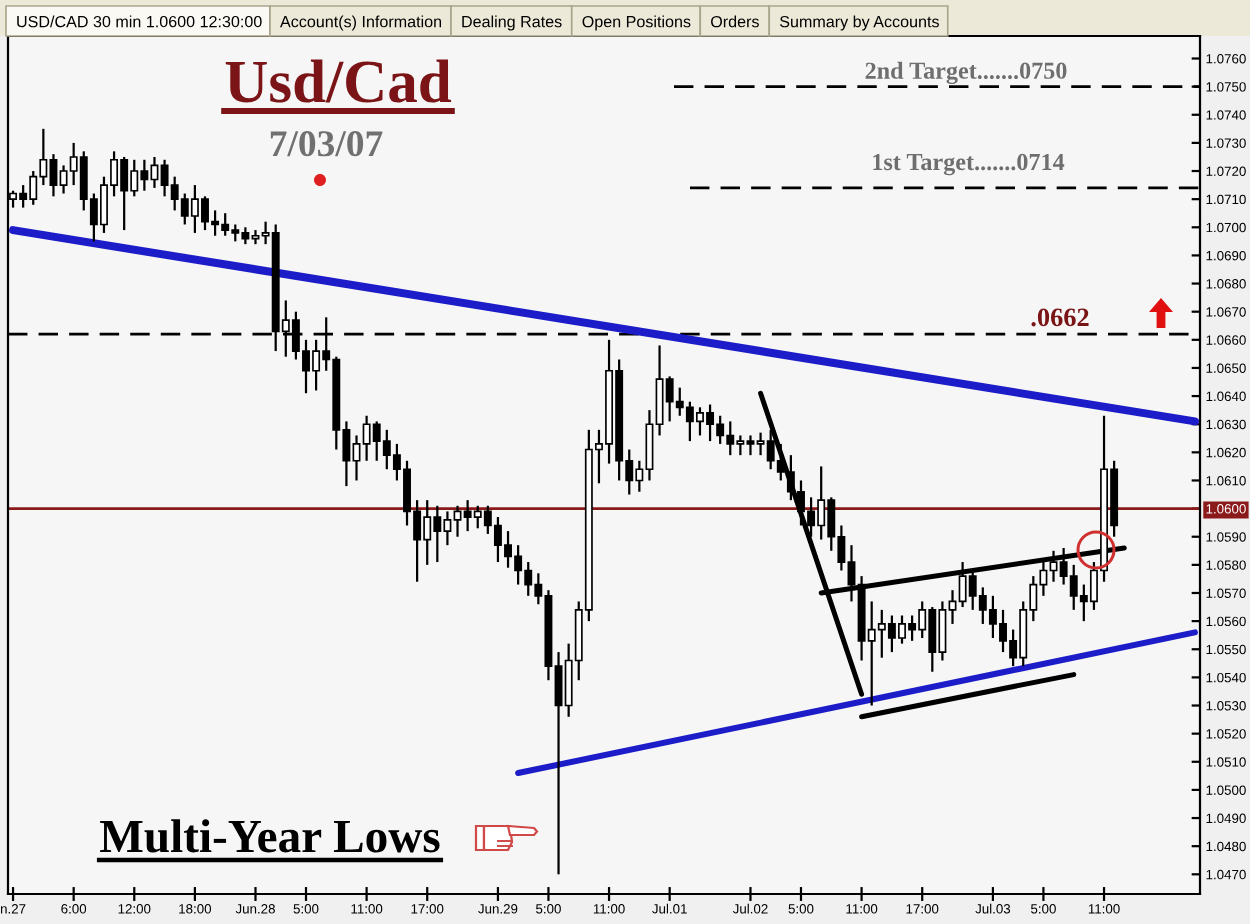  What do you see at coordinates (969, 164) in the screenshot?
I see `ref-line-label: 1st Target.......0714` at bounding box center [969, 164].